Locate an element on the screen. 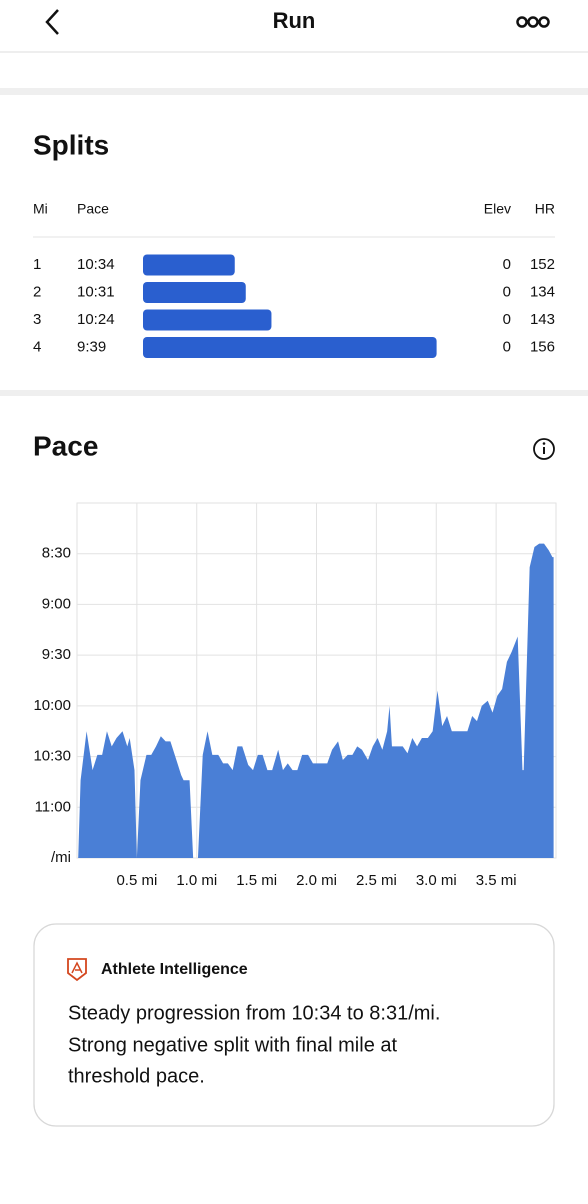  y-tick-label: 9:00 is located at coordinates (56, 603).